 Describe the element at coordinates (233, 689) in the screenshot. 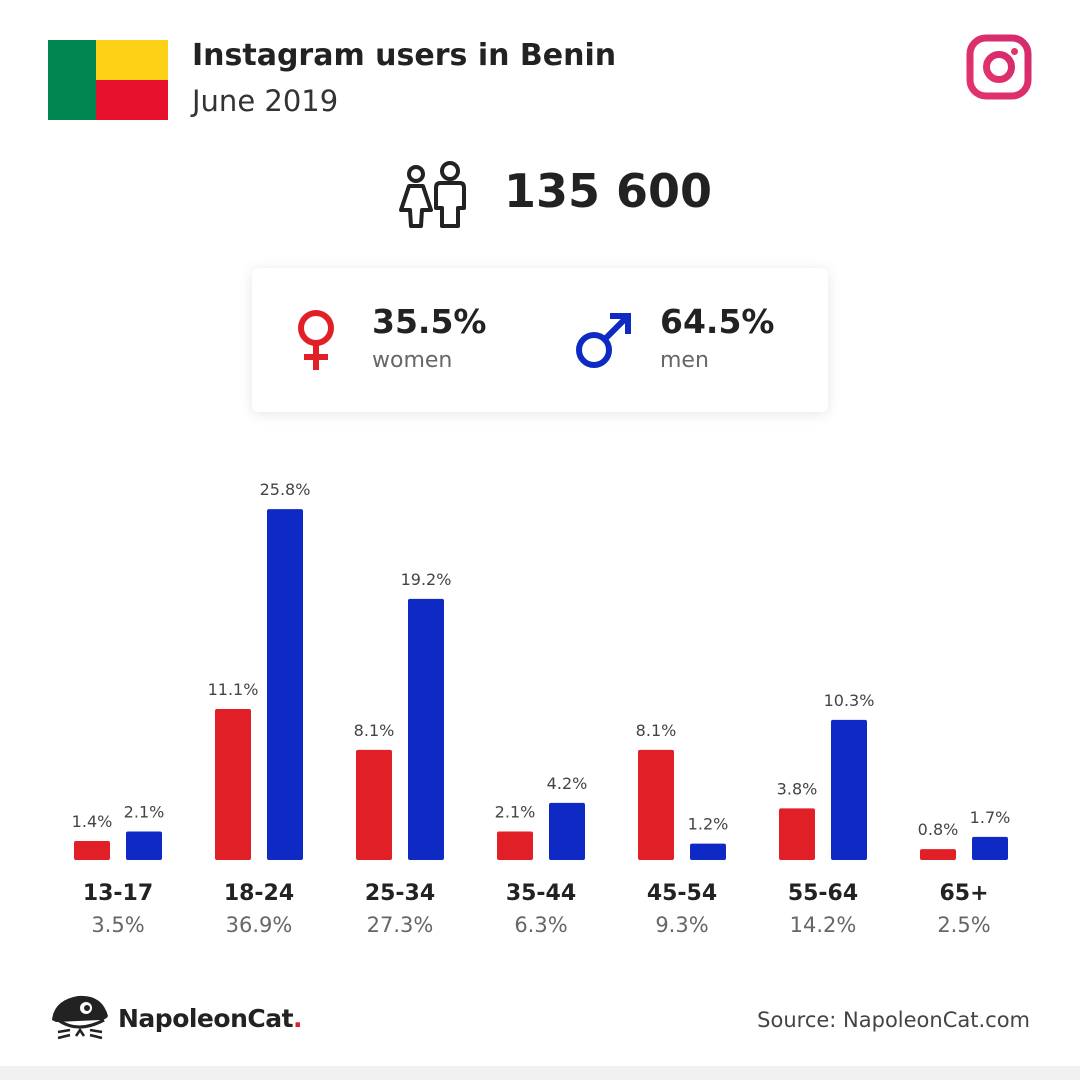

I see `value-label-women-18-24: 11.1%` at that location.